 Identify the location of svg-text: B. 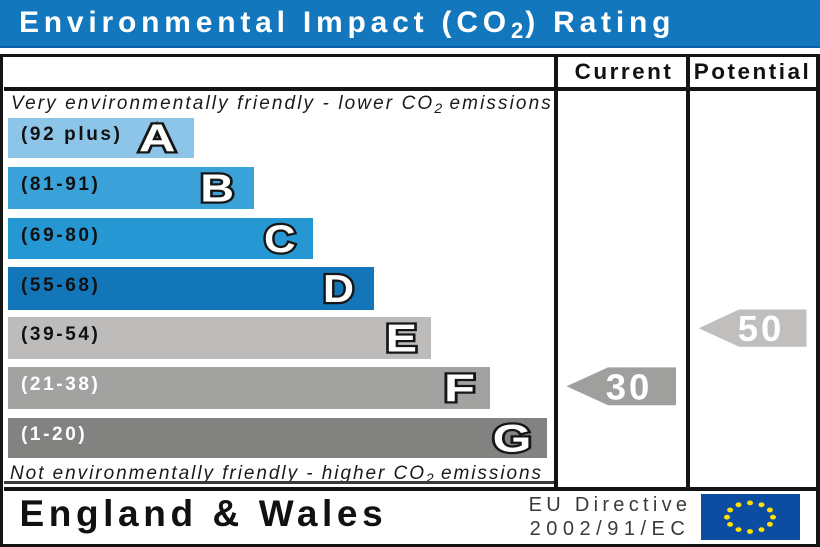
(217, 188).